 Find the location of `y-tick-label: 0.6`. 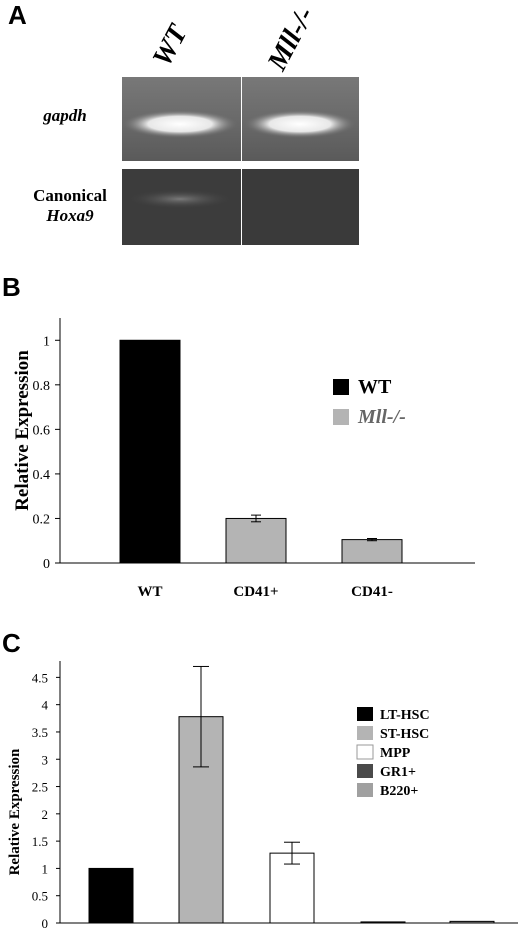

y-tick-label: 0.6 is located at coordinates (42, 430).